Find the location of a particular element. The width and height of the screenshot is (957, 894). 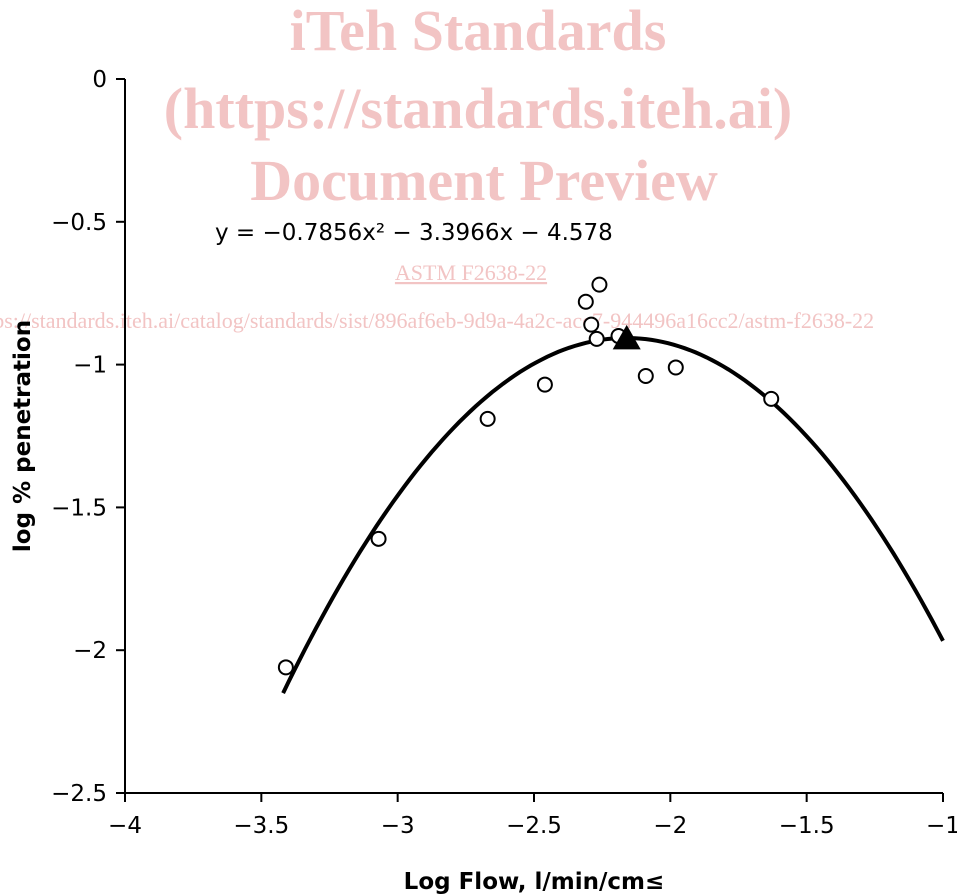

watermark-title: iTeh Standards is located at coordinates (478, 31).